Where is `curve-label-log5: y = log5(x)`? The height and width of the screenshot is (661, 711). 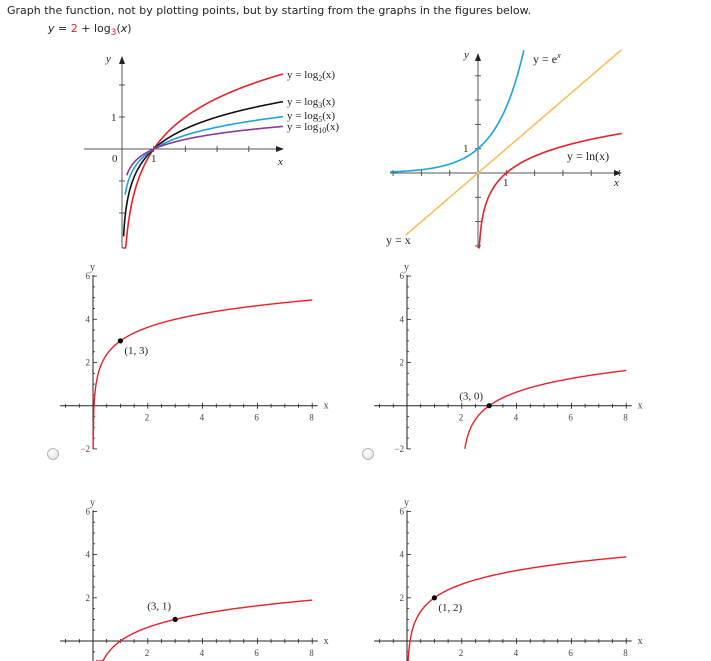
curve-label-log5: y = log5(x) is located at coordinates (311, 117).